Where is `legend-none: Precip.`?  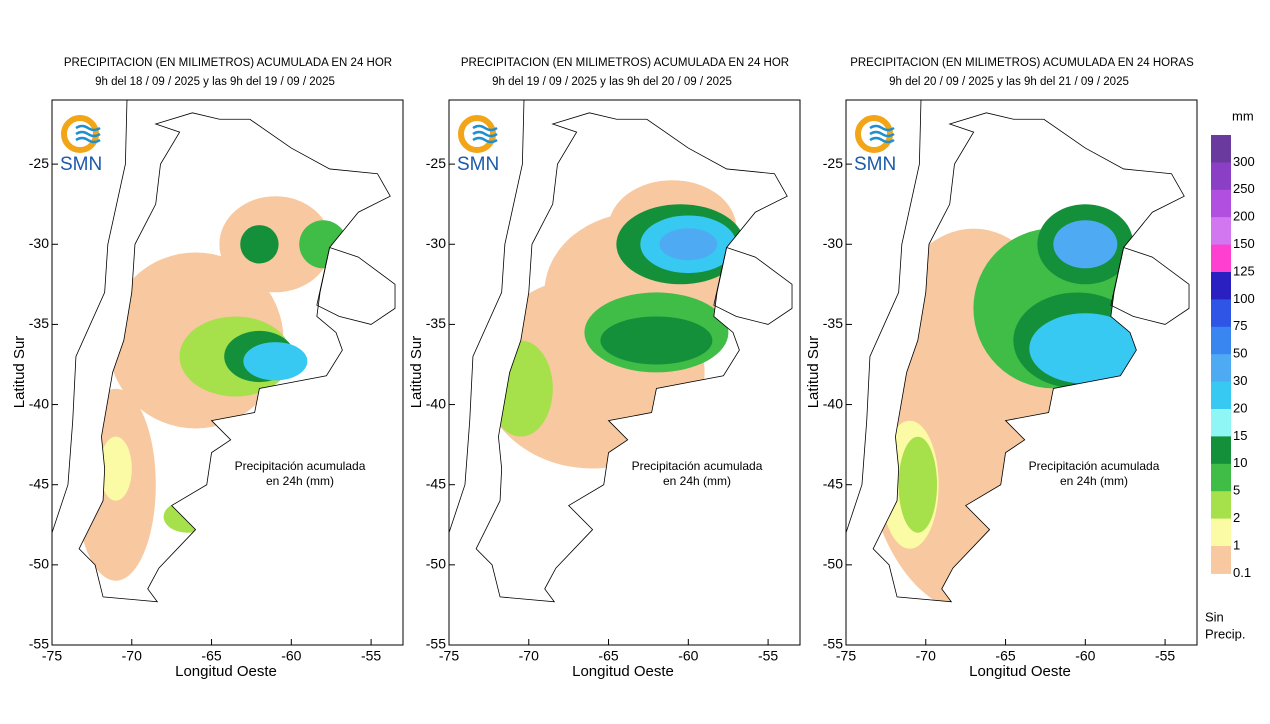
legend-none: Precip. is located at coordinates (1225, 633).